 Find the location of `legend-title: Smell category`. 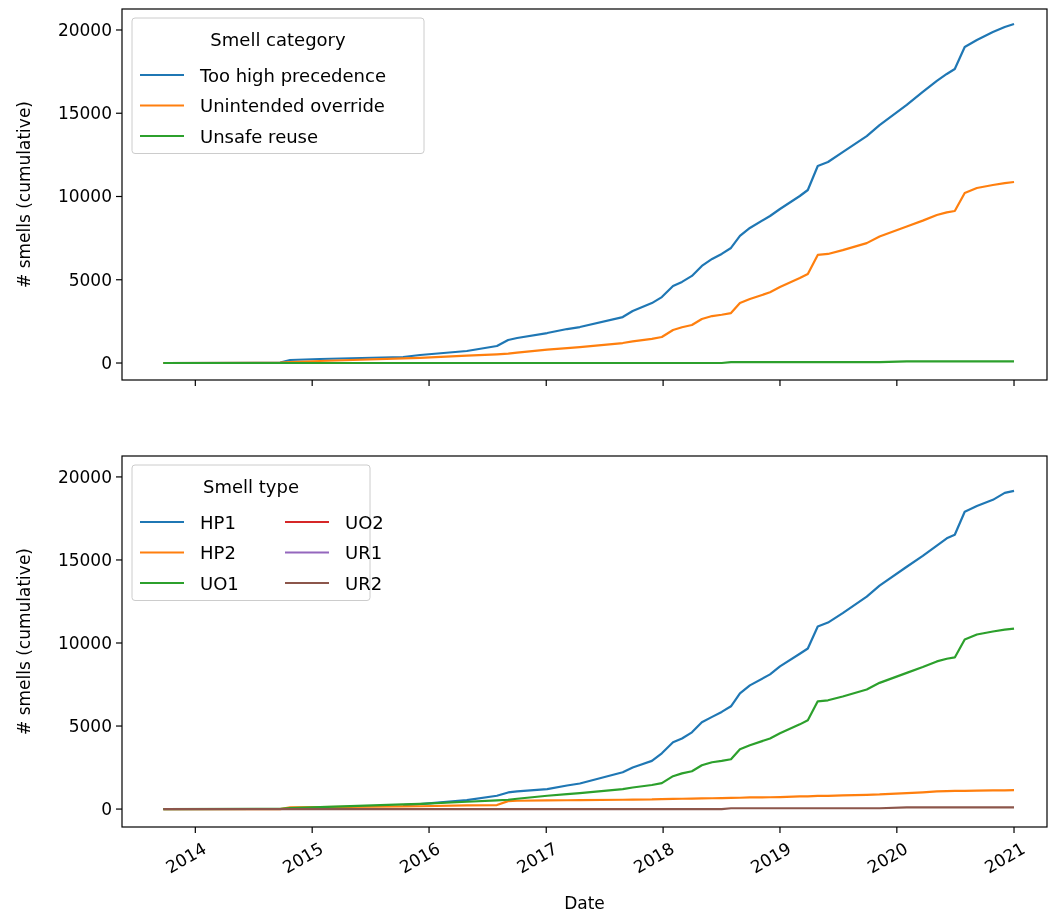

legend-title: Smell category is located at coordinates (278, 39).